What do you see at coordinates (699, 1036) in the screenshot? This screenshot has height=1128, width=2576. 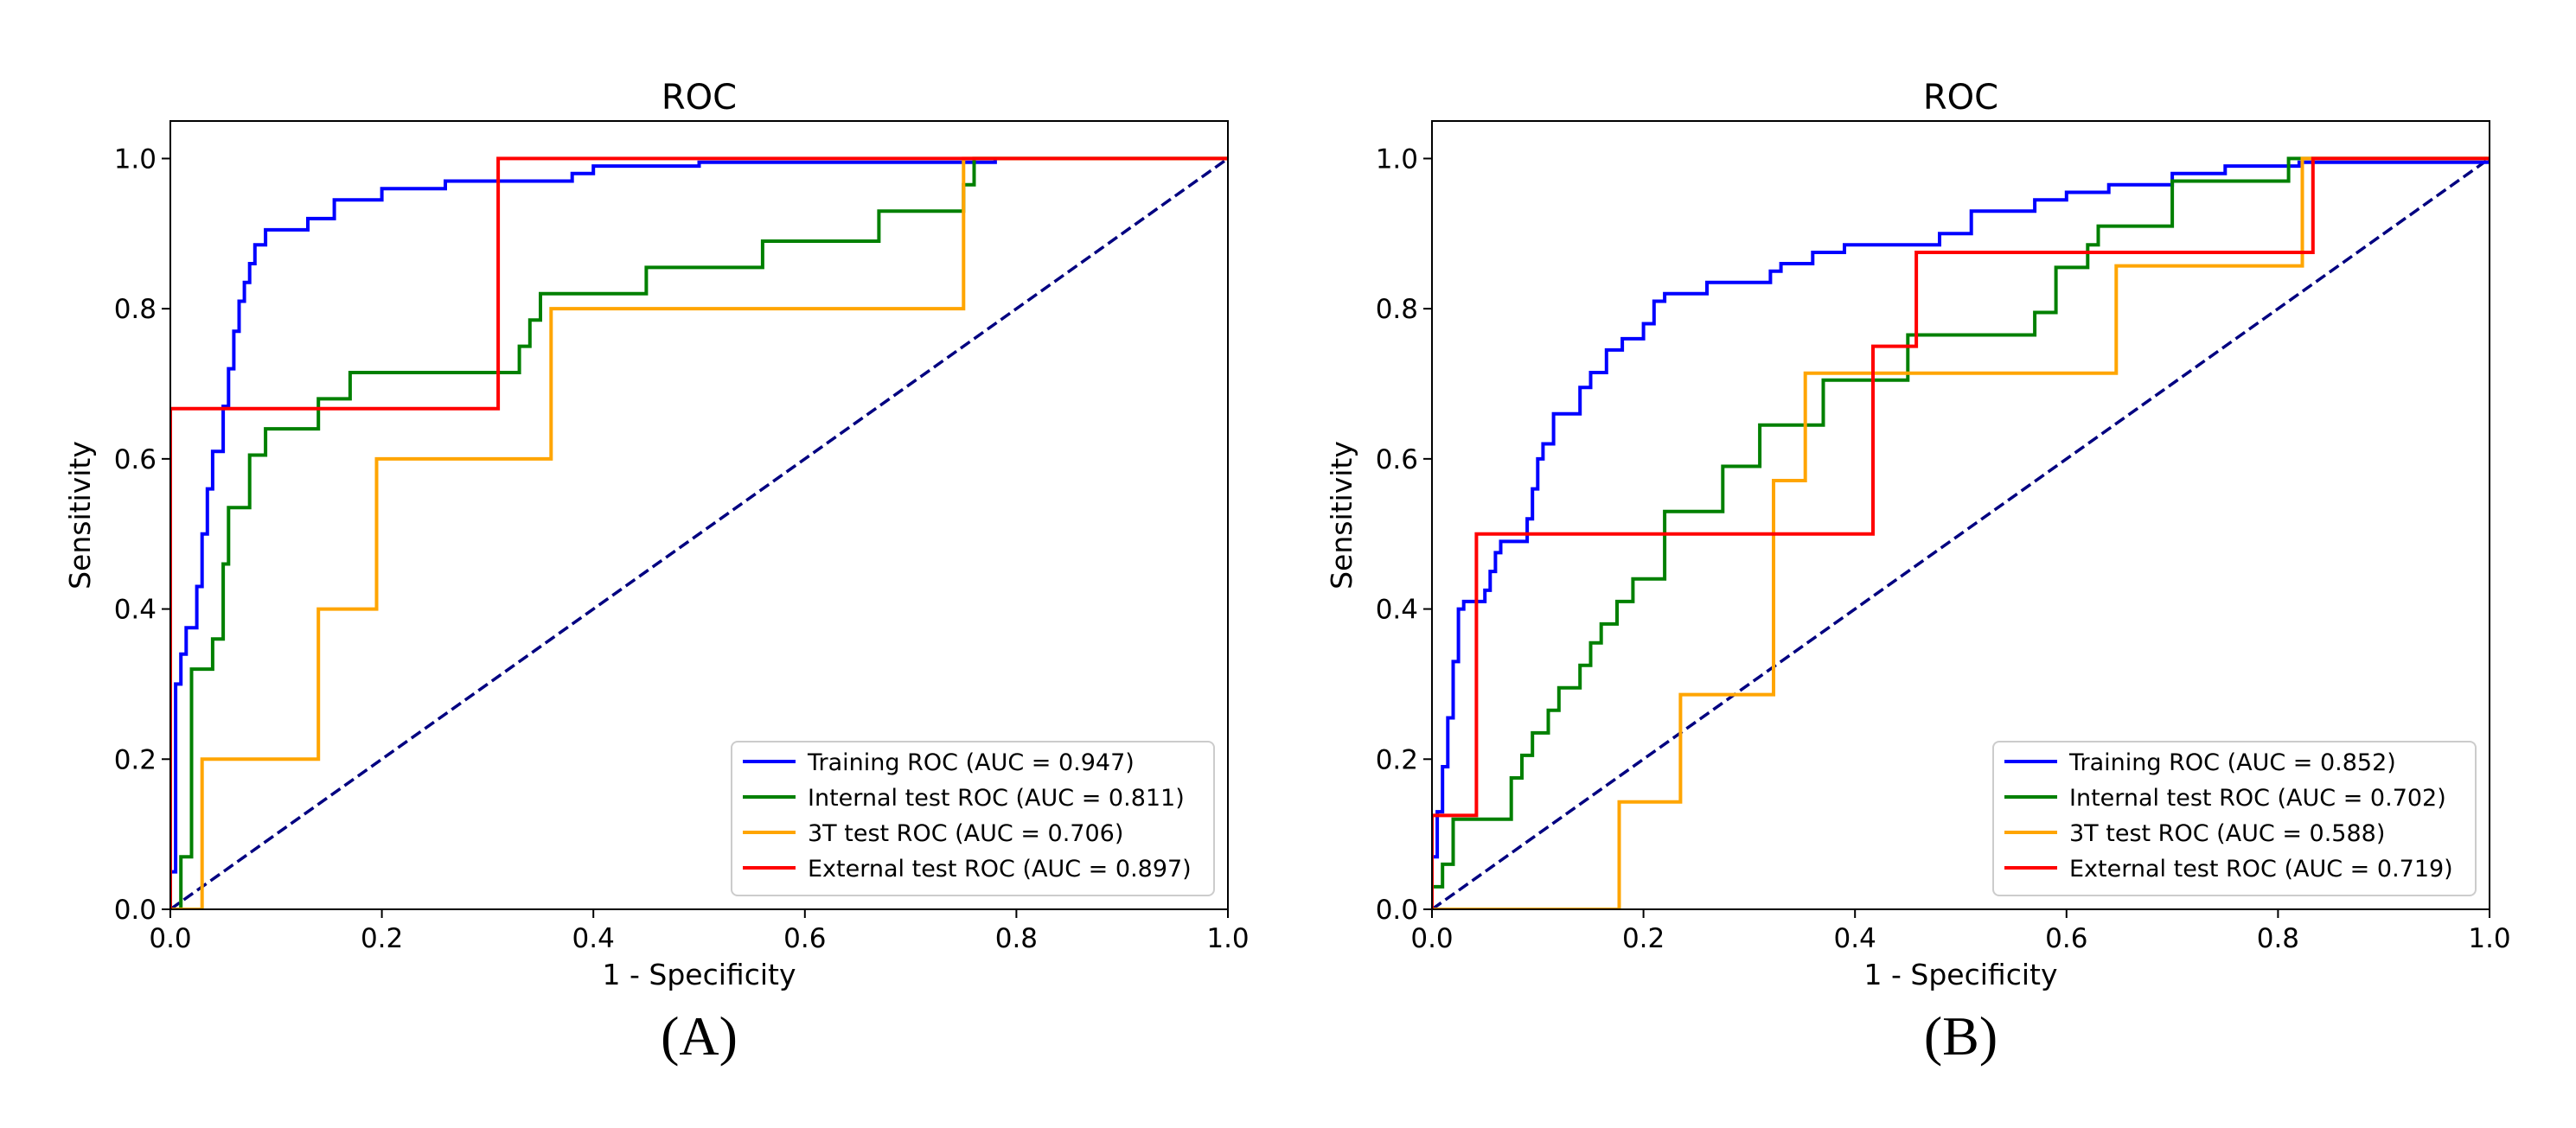 I see `panel-label: (A)` at bounding box center [699, 1036].